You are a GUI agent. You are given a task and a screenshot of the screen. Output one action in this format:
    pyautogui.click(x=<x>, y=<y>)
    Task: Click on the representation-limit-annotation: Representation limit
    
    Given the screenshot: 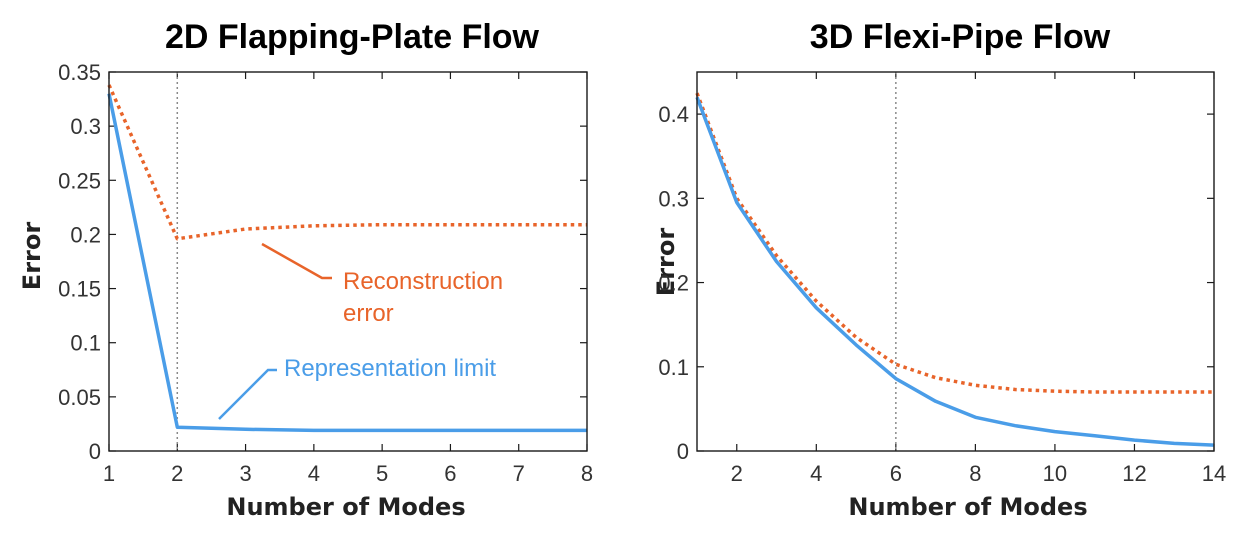 What is the action you would take?
    pyautogui.click(x=390, y=368)
    